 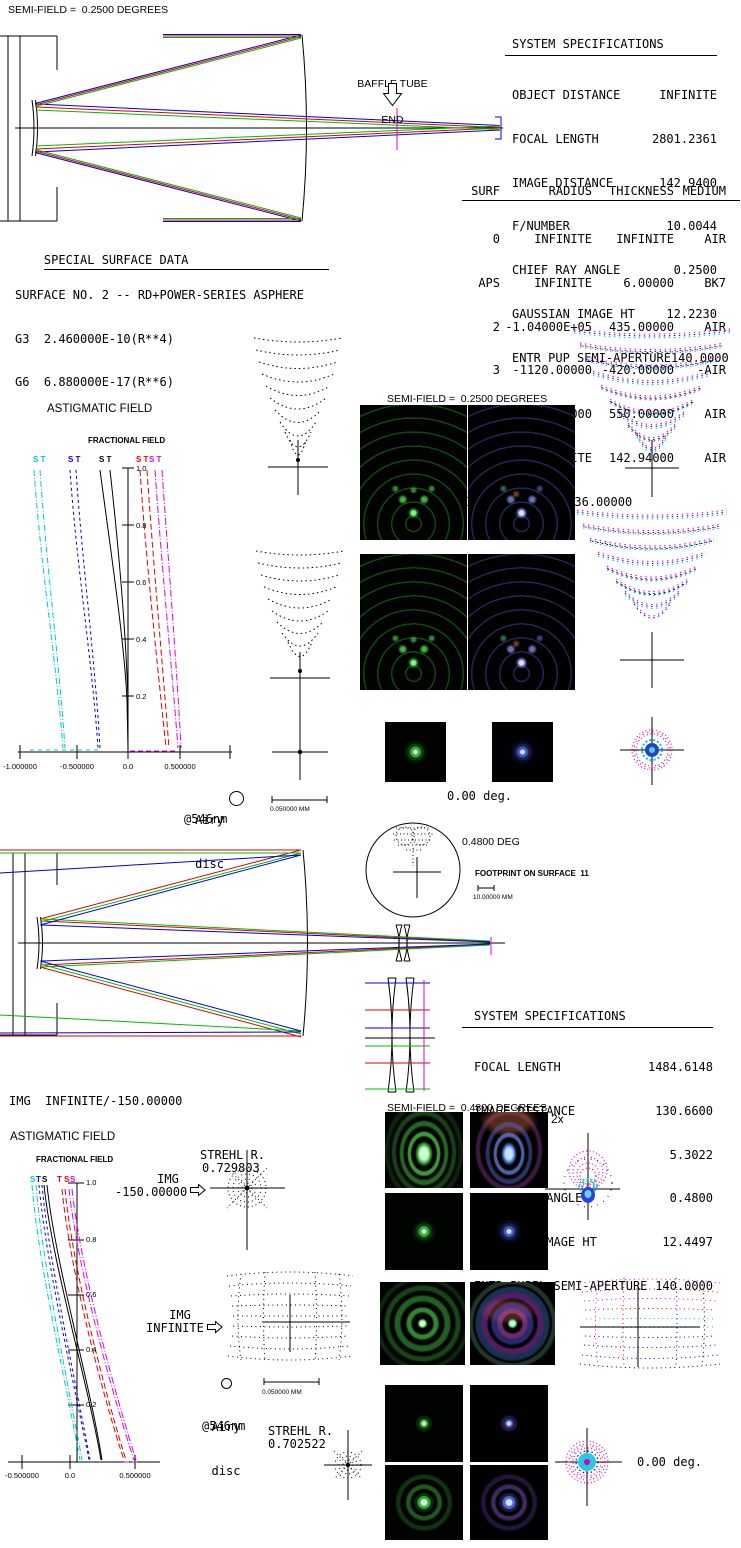 I want to click on spec-row: FOCAL LENGTH 1484.6148, so click(x=593, y=1066).